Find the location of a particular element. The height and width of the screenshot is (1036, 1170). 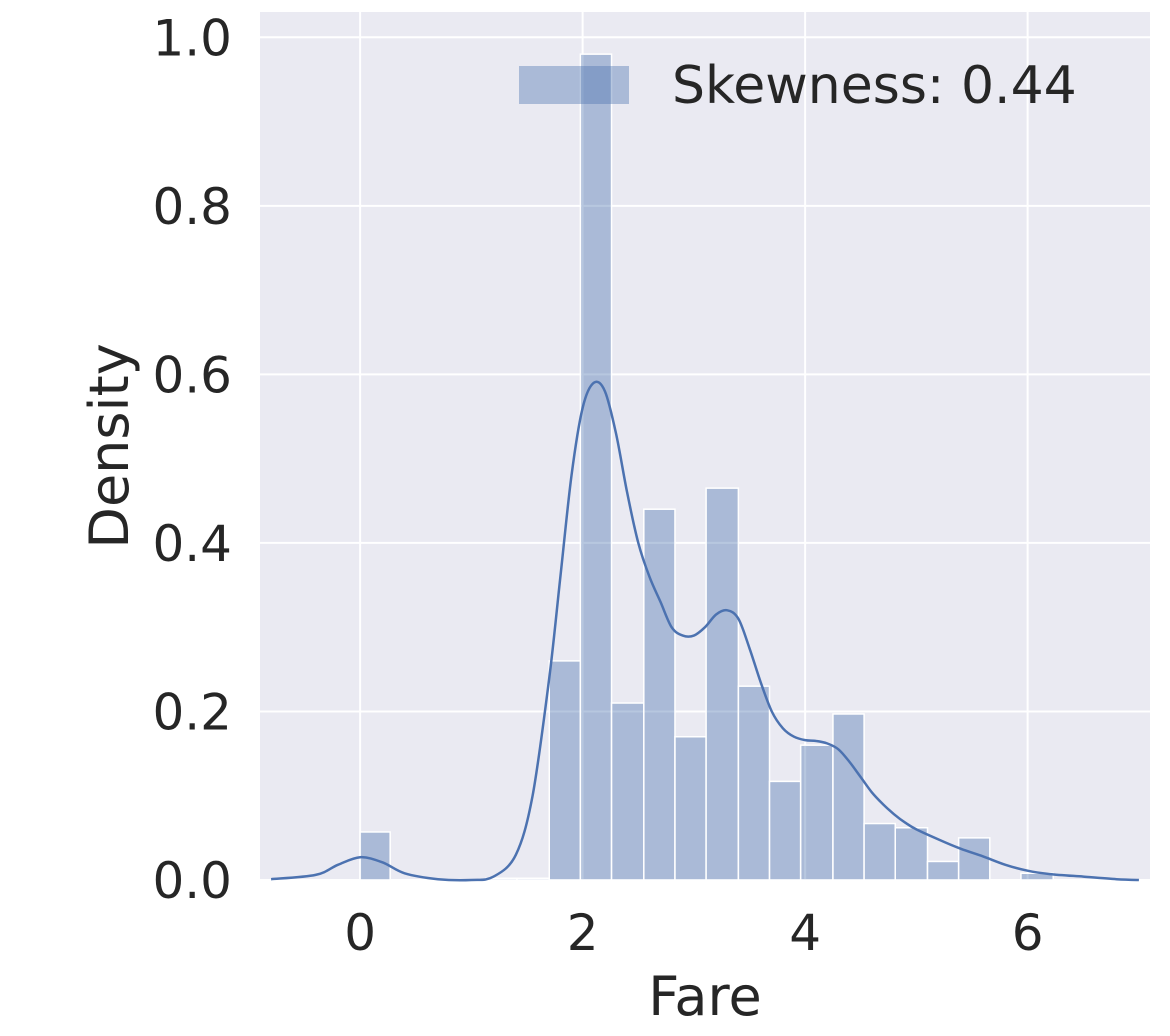

y-tick-label-3: 0.6 is located at coordinates (192, 375).